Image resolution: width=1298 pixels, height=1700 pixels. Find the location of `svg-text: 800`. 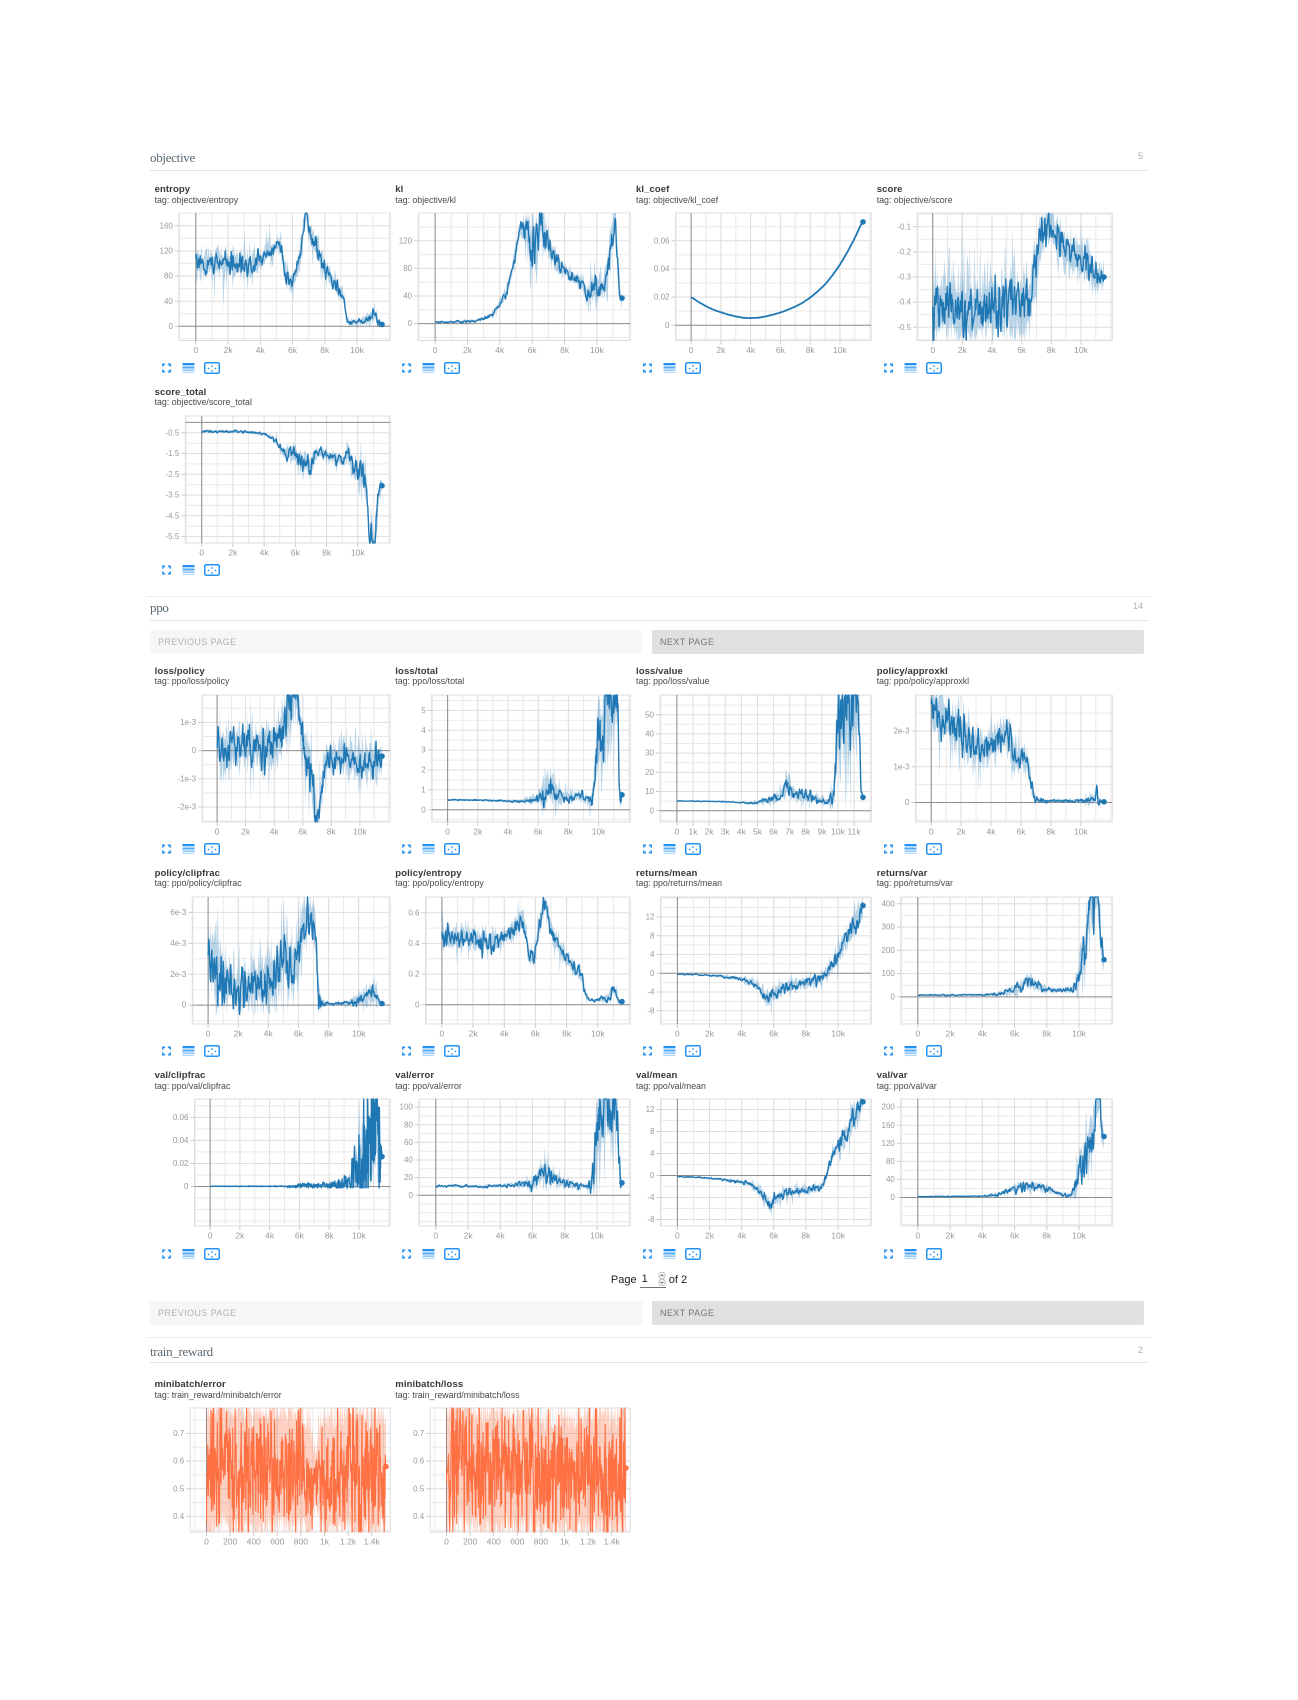

svg-text: 800 is located at coordinates (541, 1542).